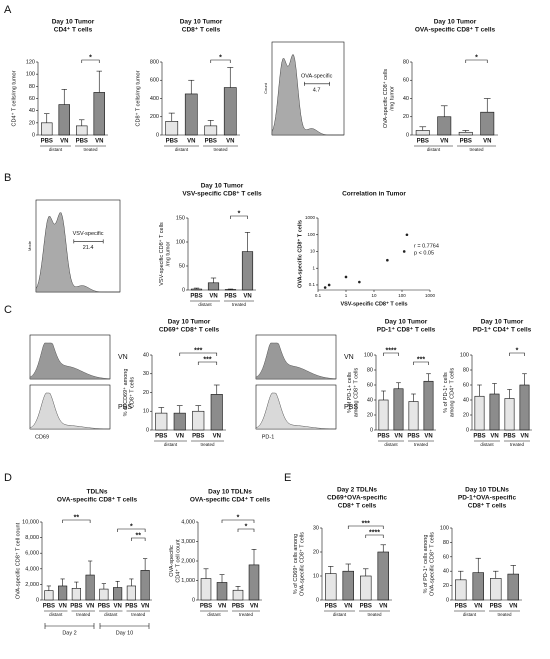 This screenshot has height=659, width=550. Describe the element at coordinates (70, 361) in the screenshot. I see `histogram-curve` at that location.